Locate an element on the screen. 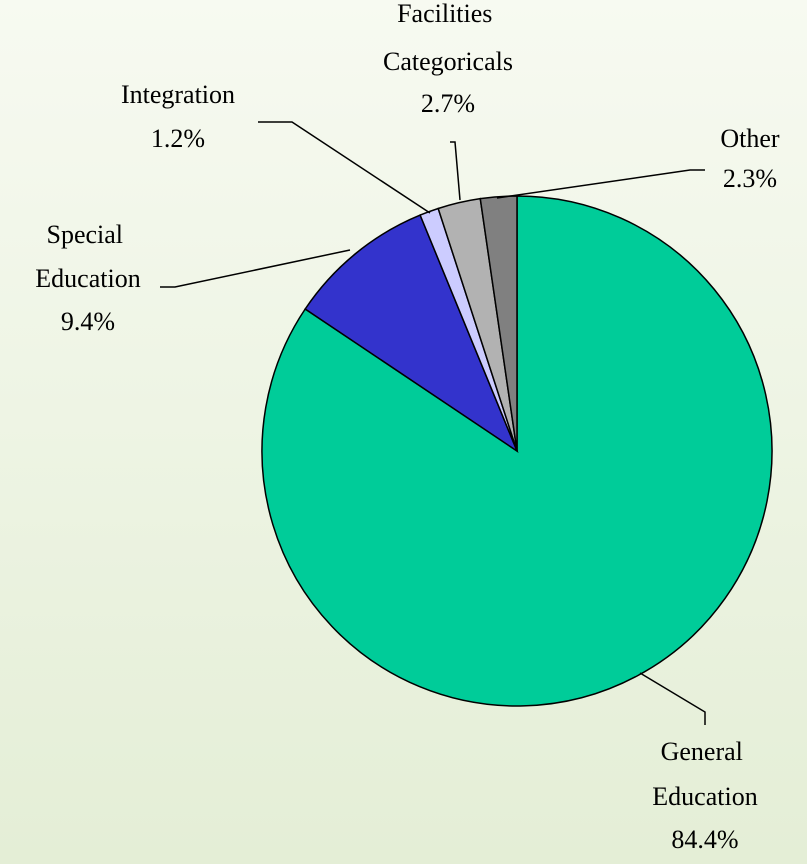 The image size is (807, 864). slice-label: General Education is located at coordinates (704, 774).